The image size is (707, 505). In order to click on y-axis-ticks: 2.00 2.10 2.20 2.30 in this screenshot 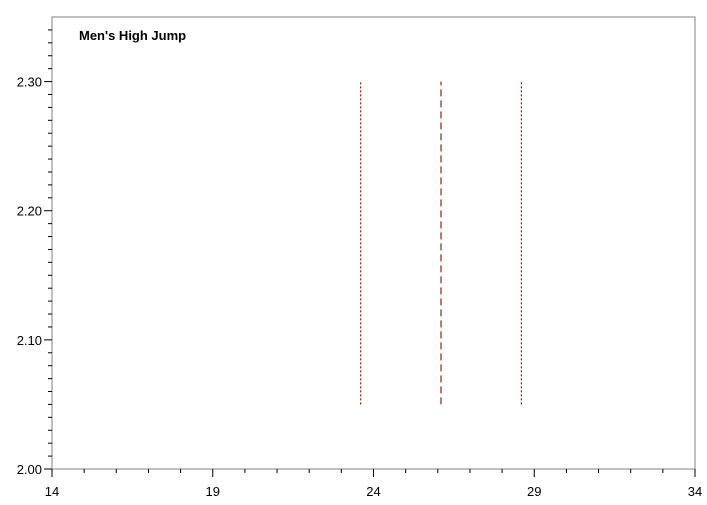, I will do `click(34, 276)`.